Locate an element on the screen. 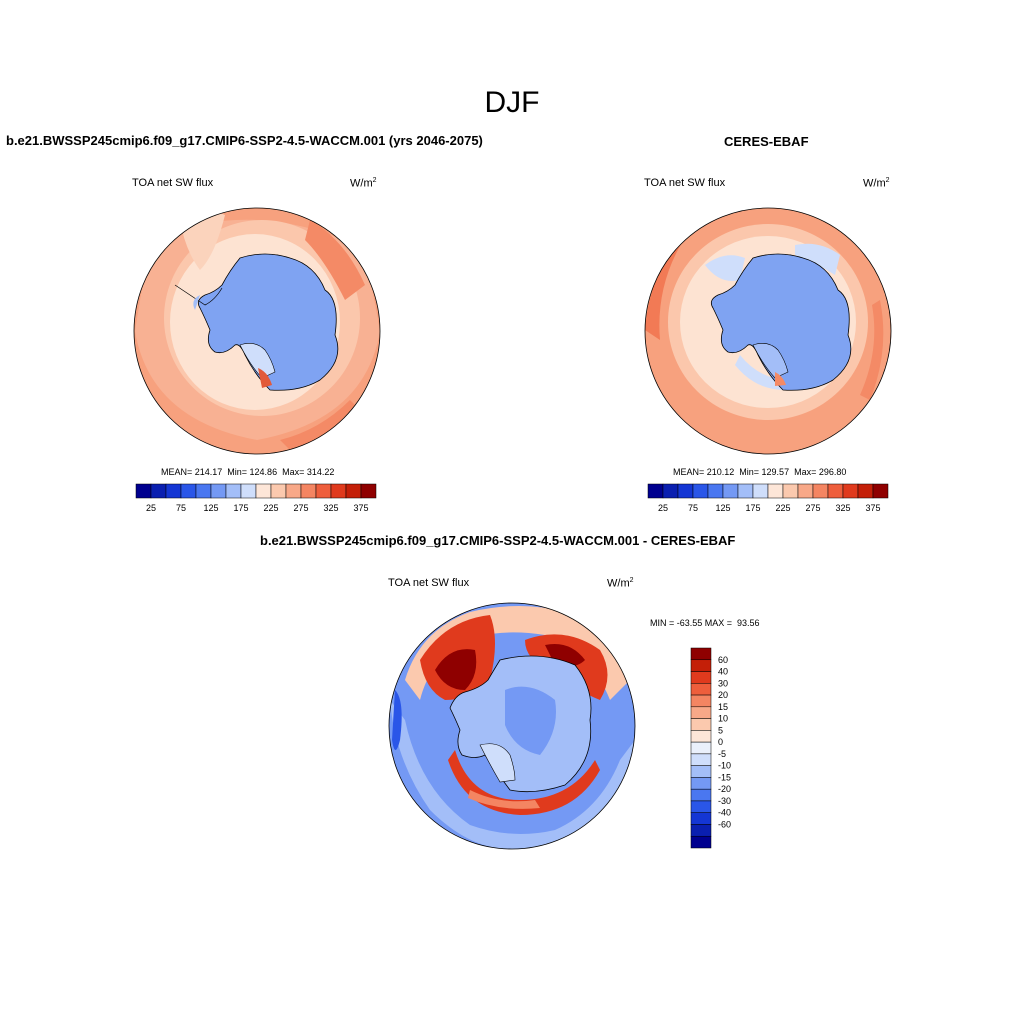 The image size is (1024, 1024). model-colorbar-tick-label: 325 is located at coordinates (330, 508).